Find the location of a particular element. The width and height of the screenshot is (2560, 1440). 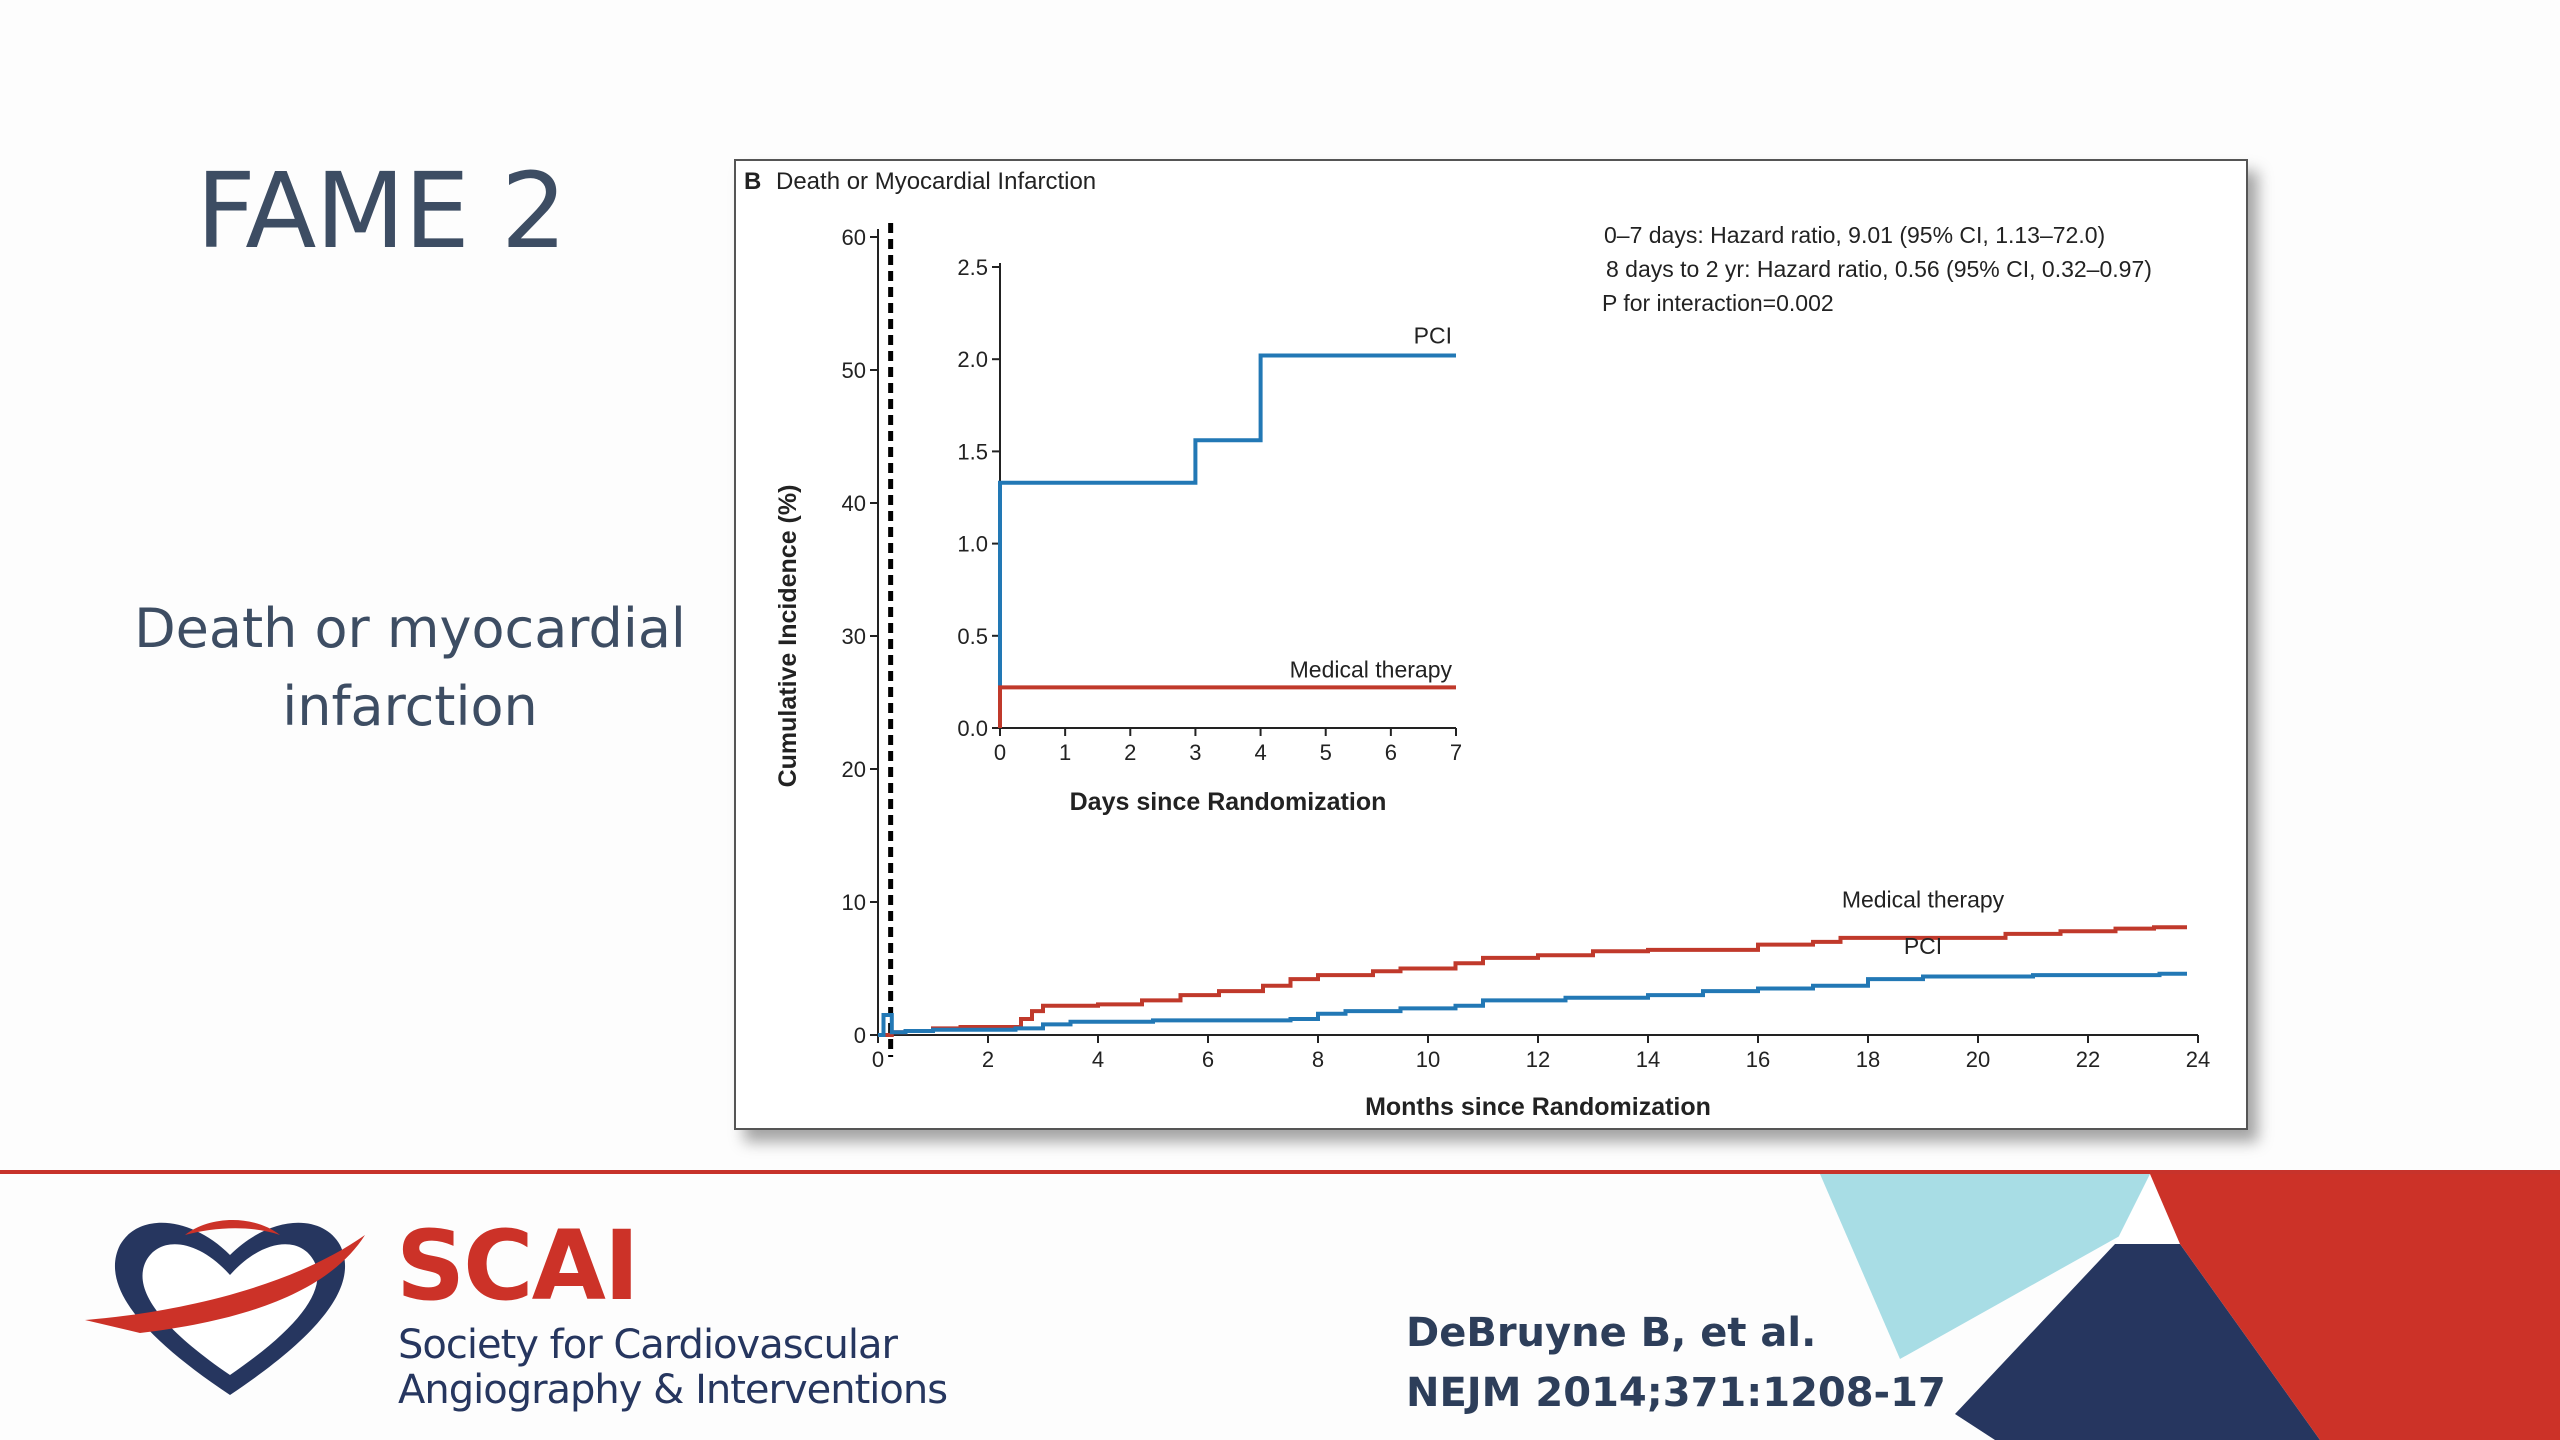

org-acronym: SCAI is located at coordinates (518, 1266).